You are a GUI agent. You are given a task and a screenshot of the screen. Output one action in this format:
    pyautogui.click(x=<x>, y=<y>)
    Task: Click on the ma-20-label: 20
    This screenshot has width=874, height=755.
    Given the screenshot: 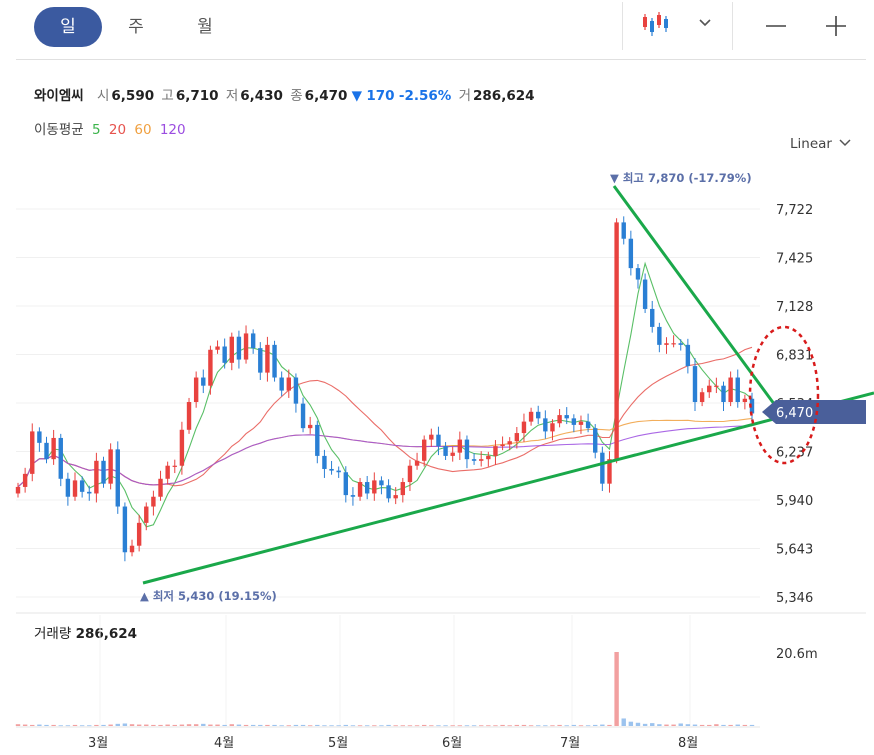 What is the action you would take?
    pyautogui.click(x=117, y=130)
    